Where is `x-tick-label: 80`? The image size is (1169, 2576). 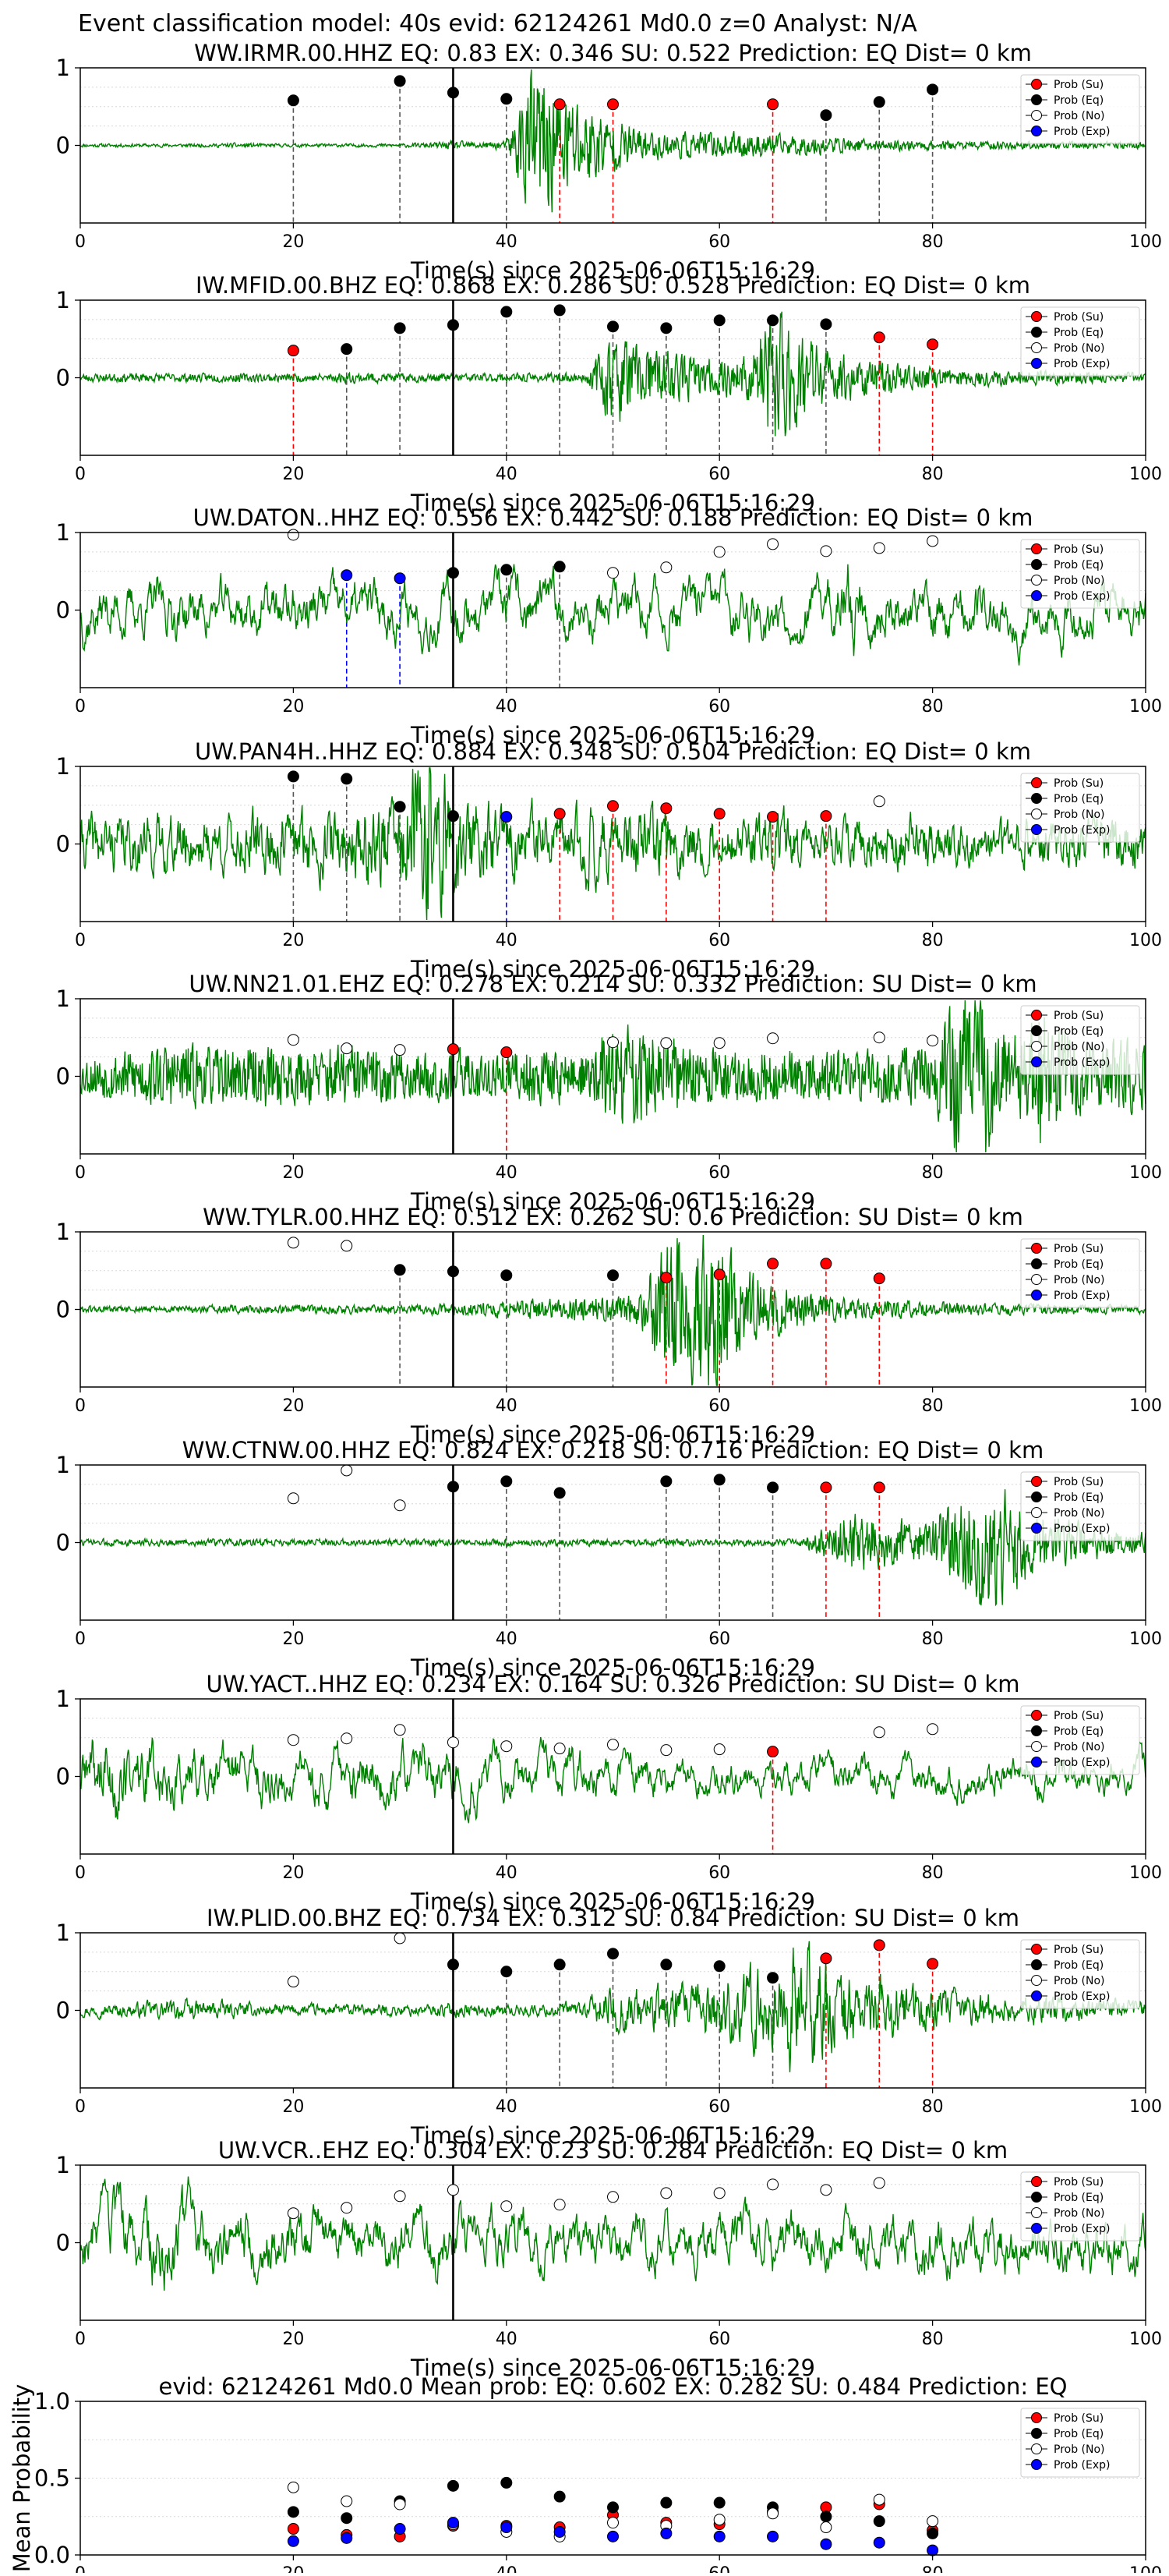 x-tick-label: 80 is located at coordinates (933, 1406).